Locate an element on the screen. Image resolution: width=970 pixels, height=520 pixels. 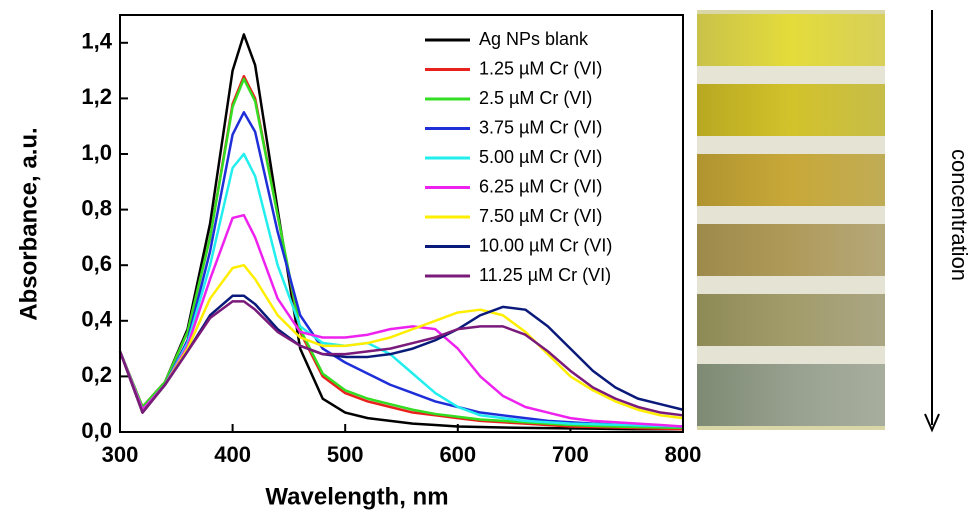
x-tick-label: 700 is located at coordinates (570, 454).